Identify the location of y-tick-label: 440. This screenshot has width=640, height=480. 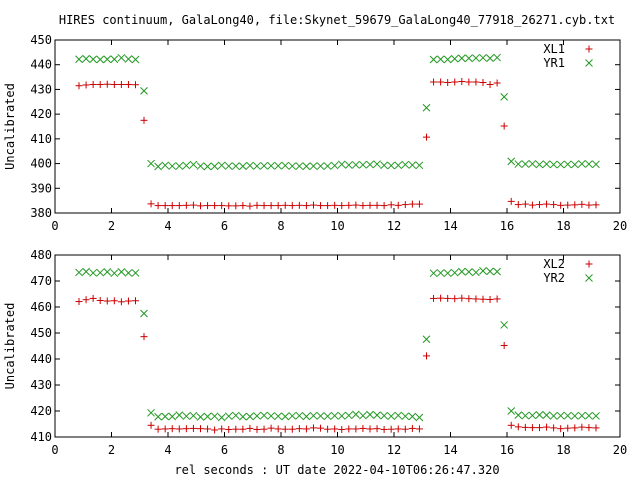
(41, 65).